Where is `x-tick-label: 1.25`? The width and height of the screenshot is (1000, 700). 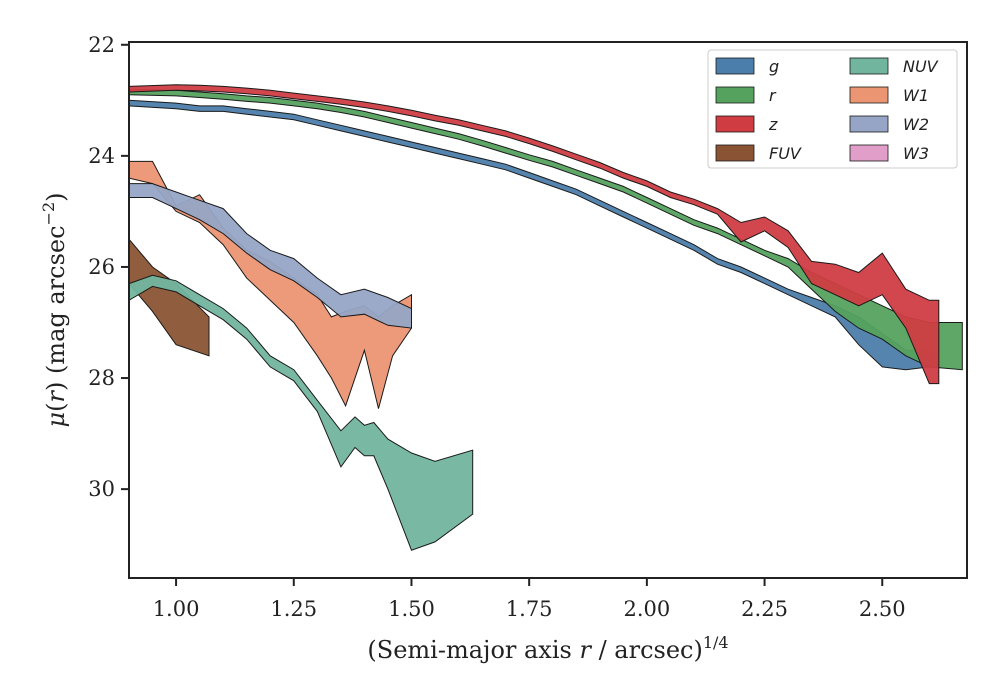 x-tick-label: 1.25 is located at coordinates (293, 609).